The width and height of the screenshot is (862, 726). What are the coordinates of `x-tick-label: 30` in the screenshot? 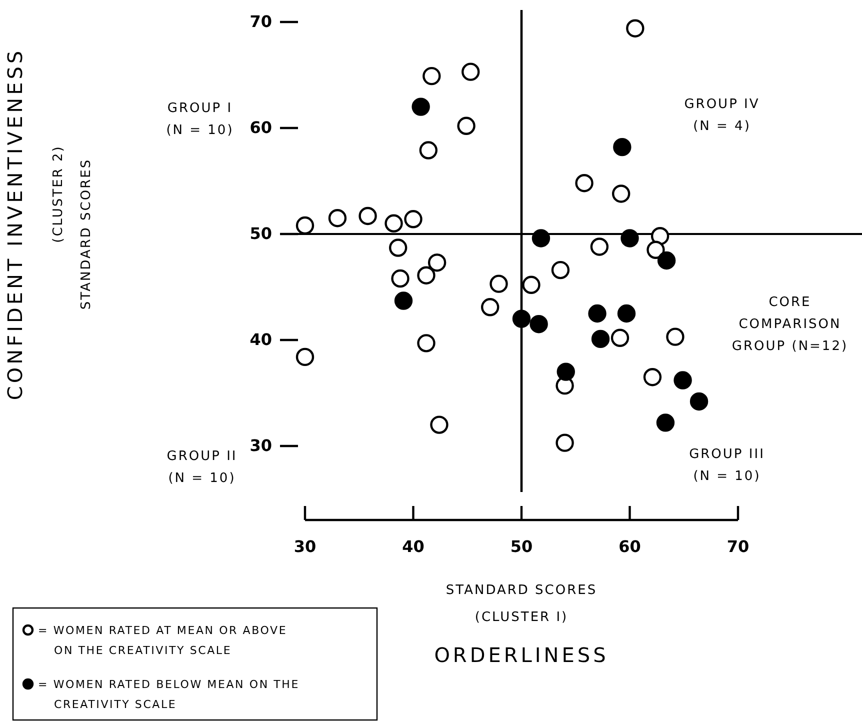 It's located at (305, 546).